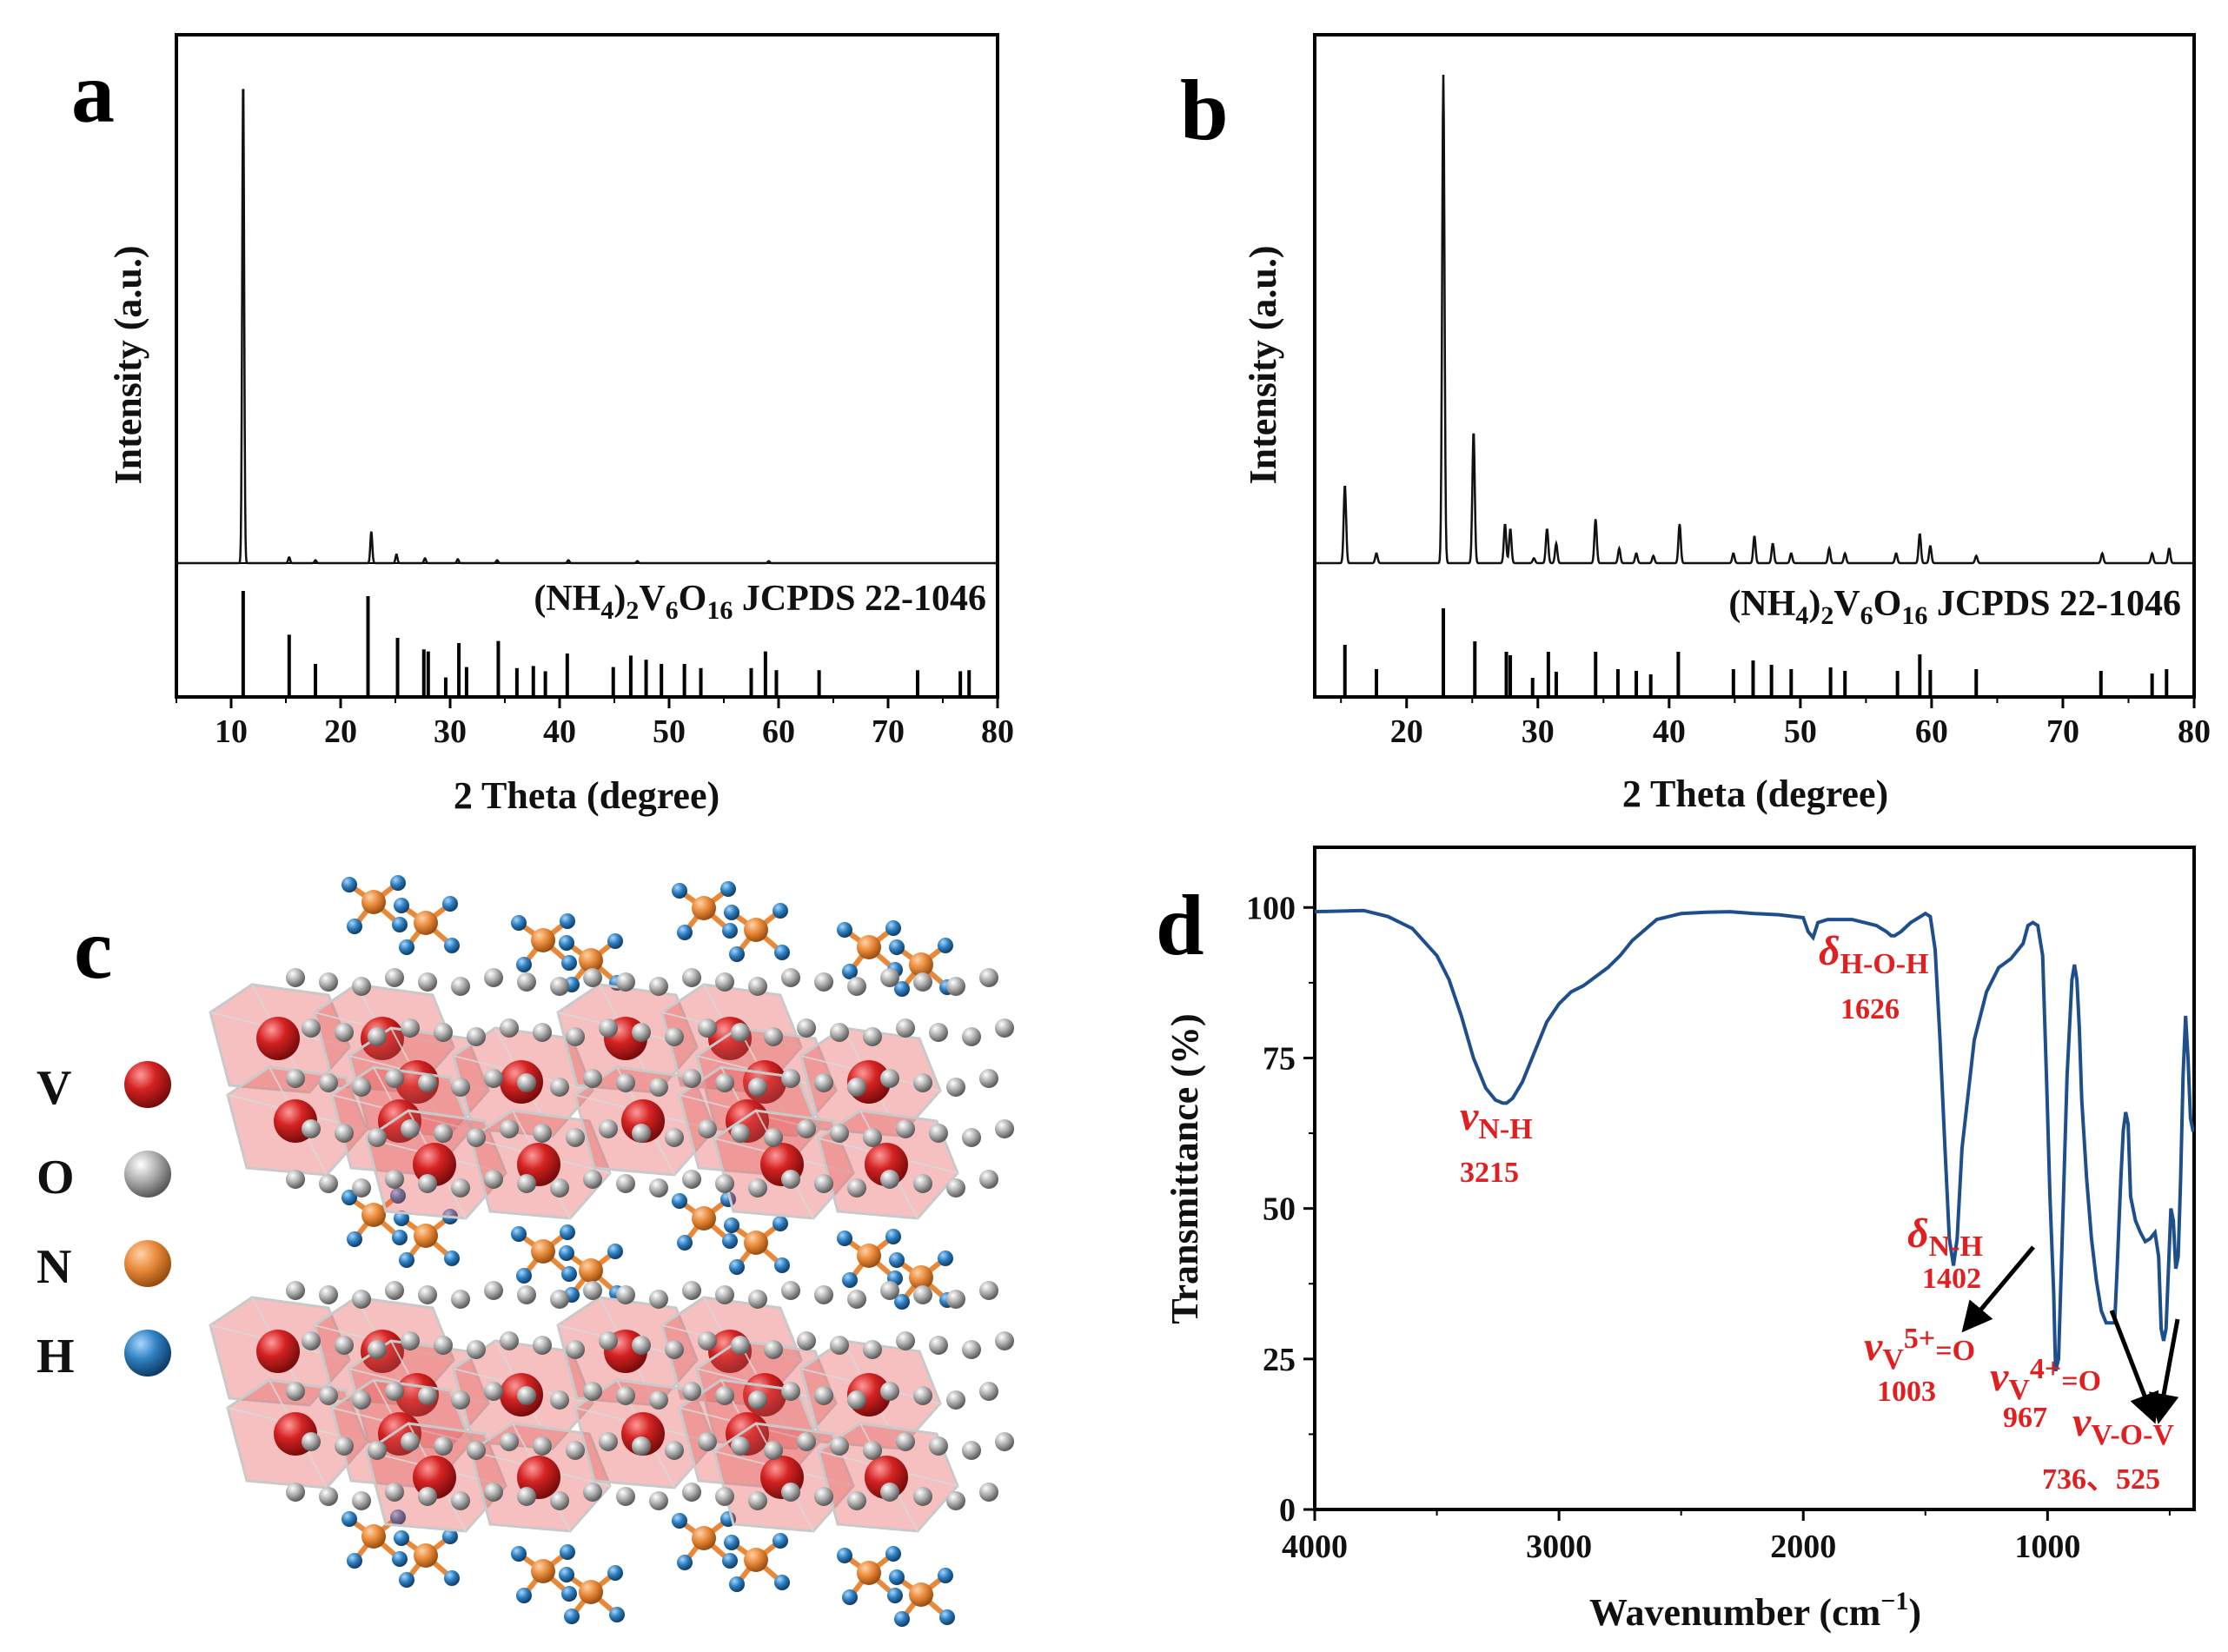 This screenshot has height=1652, width=2228. I want to click on x-axis-title-b: 2 Theta (degree), so click(1755, 794).